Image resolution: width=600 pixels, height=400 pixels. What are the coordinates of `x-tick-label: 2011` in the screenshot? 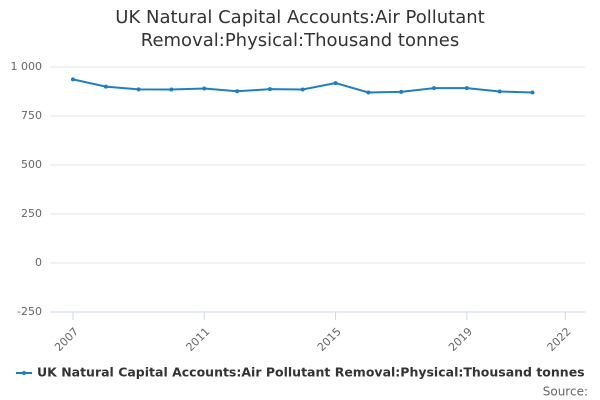 It's located at (198, 339).